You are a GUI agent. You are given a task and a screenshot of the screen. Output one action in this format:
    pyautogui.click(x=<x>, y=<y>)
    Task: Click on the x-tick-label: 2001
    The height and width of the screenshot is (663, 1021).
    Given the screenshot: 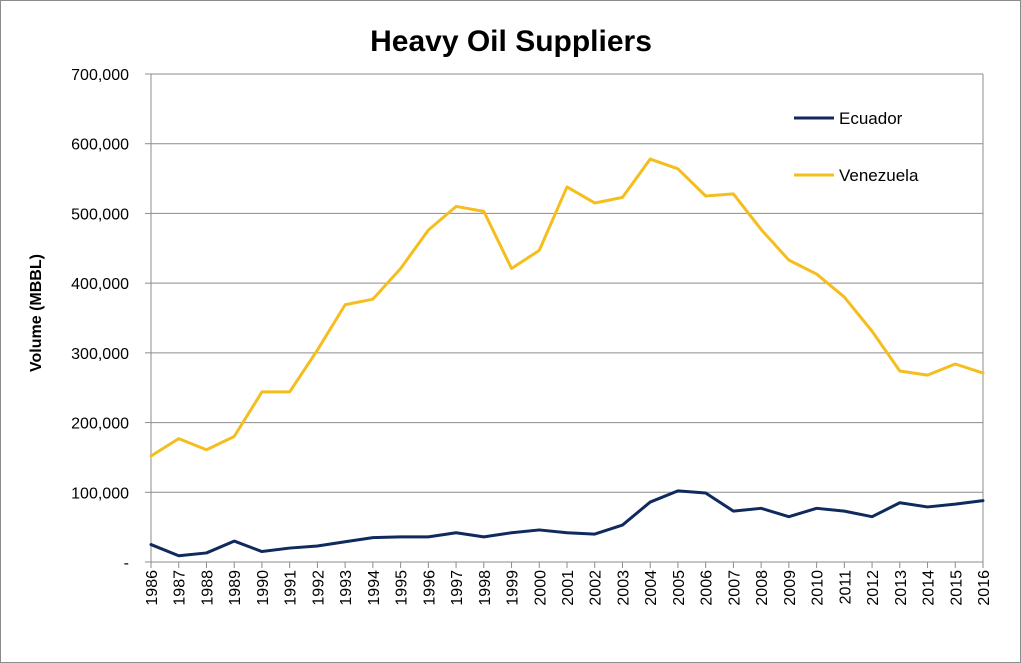 What is the action you would take?
    pyautogui.click(x=568, y=588)
    